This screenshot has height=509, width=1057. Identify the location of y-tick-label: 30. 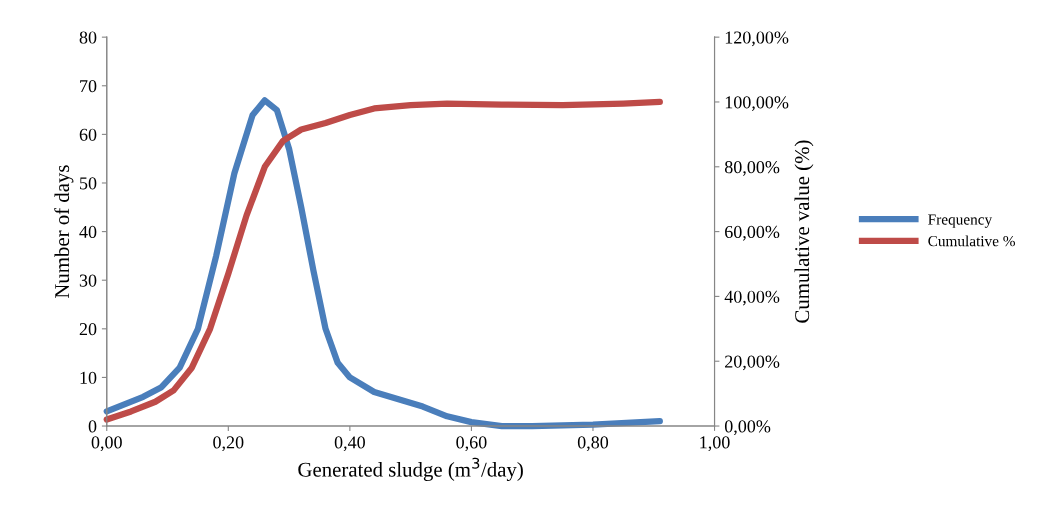
(88, 280).